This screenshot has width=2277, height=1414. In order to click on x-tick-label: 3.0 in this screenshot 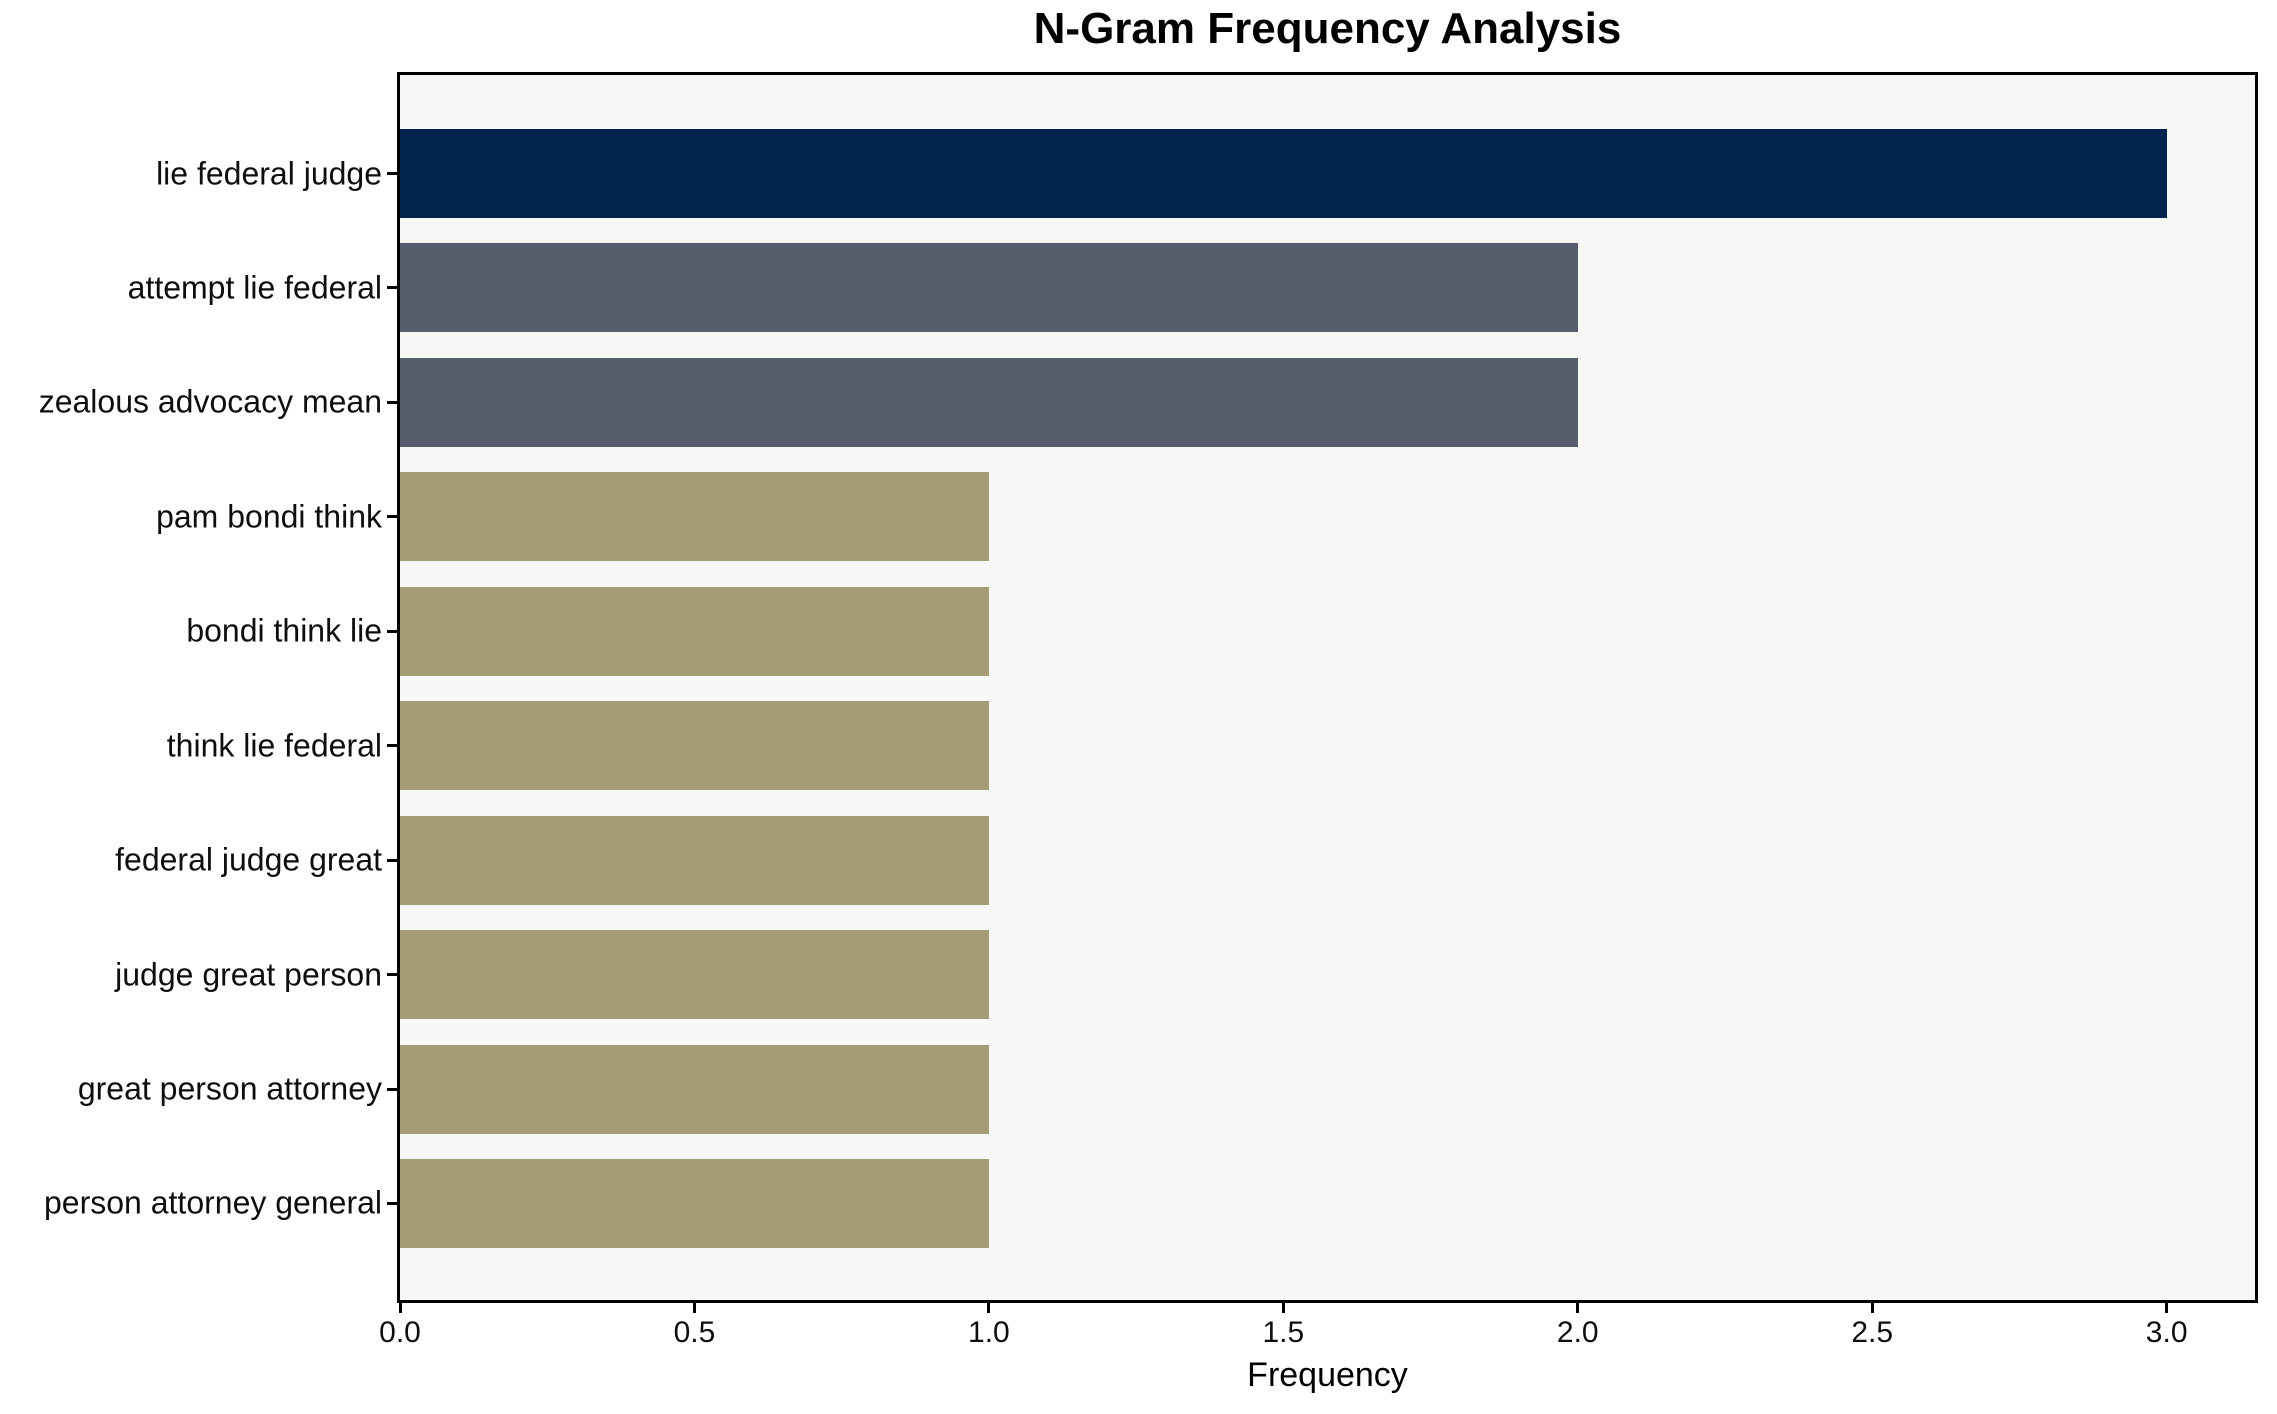, I will do `click(2166, 1332)`.